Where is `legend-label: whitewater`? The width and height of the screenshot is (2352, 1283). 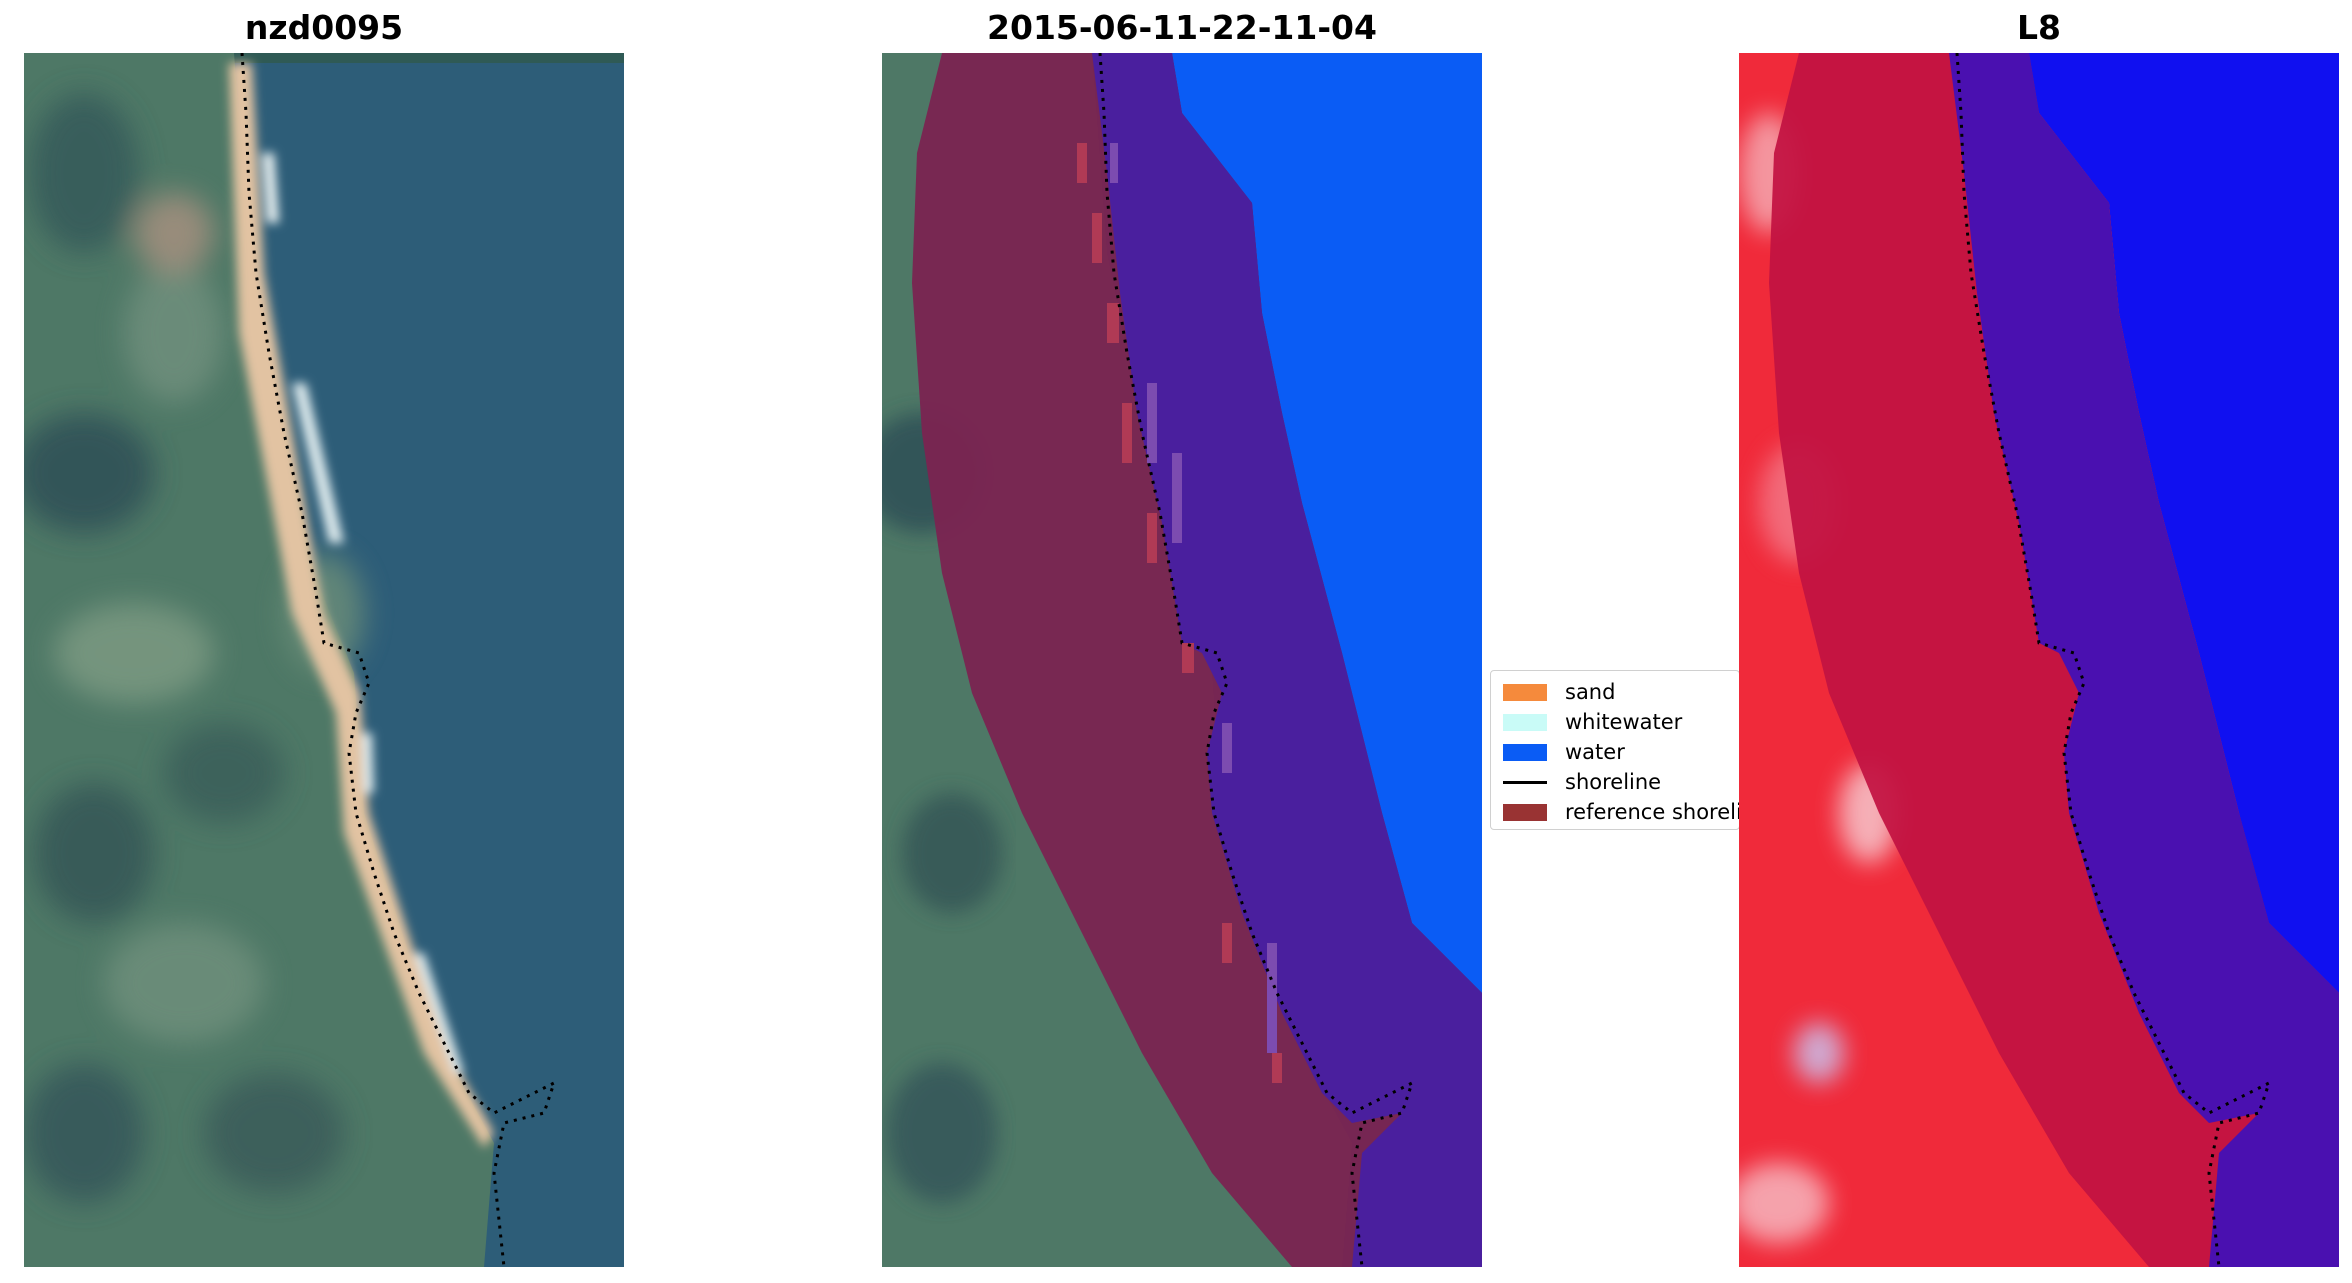
legend-label: whitewater is located at coordinates (1624, 722).